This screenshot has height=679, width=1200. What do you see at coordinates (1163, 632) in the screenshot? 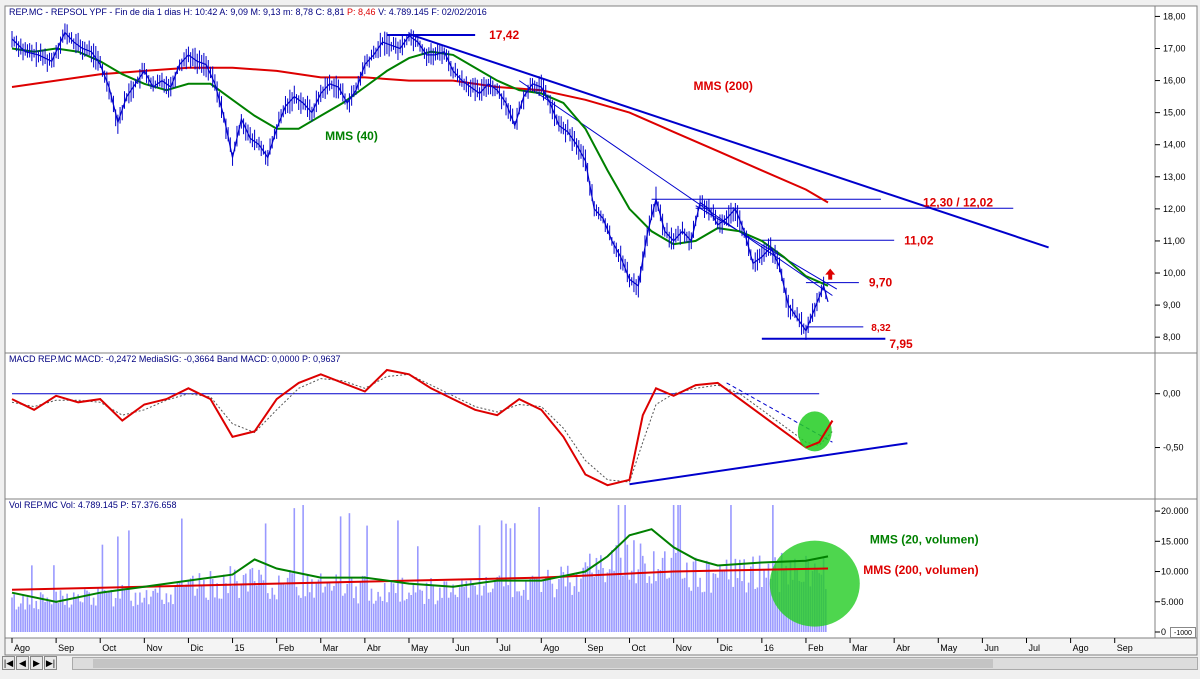
I see `volume-y-tick-label: 0` at bounding box center [1163, 632].